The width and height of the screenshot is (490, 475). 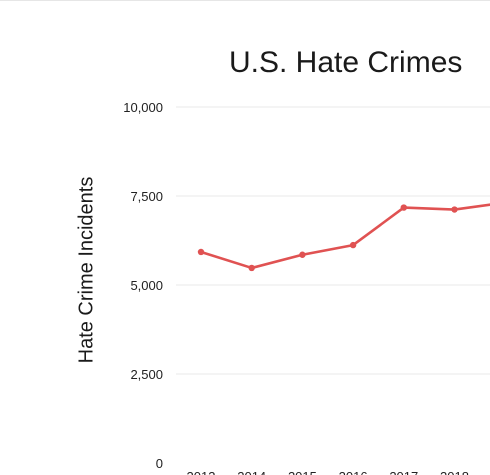 I want to click on chart-title: U.S. Hate Crimes, so click(x=346, y=62).